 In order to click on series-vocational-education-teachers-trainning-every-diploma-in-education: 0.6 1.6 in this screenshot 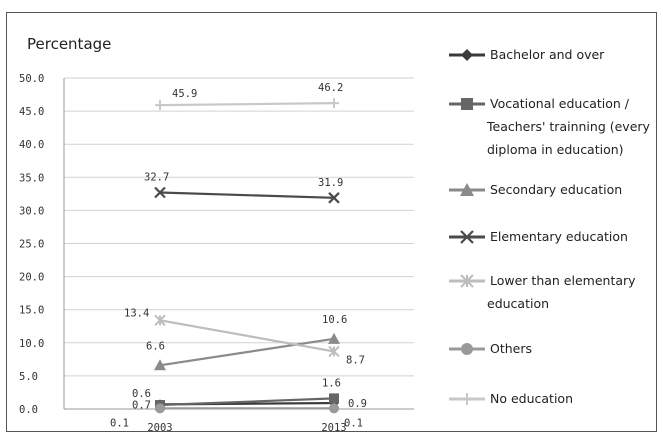, I will do `click(236, 394)`.